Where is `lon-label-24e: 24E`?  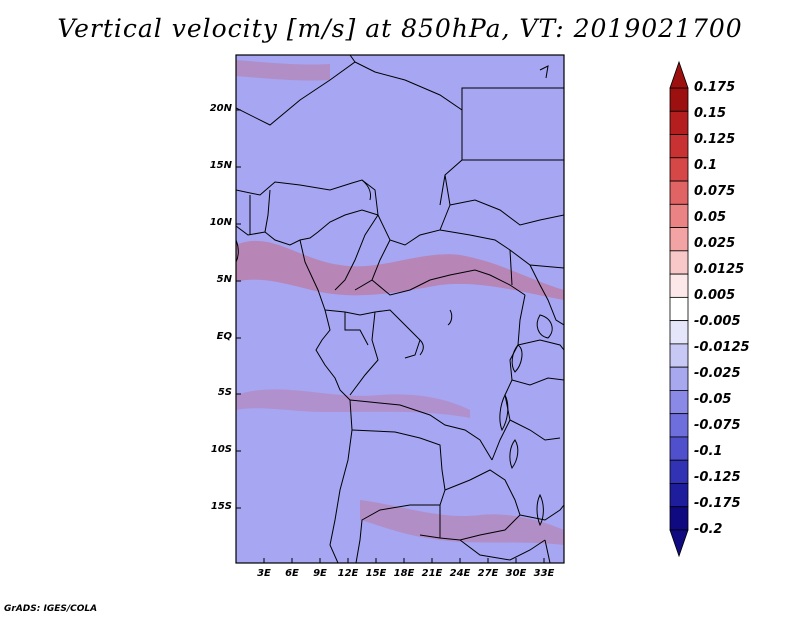
lon-label-24e: 24E is located at coordinates (460, 573).